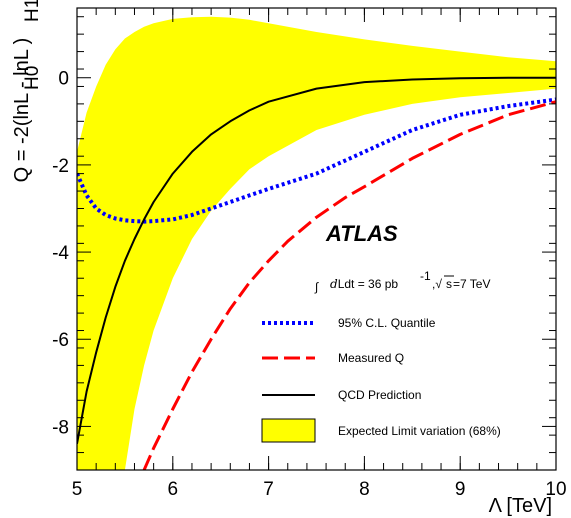  Describe the element at coordinates (60, 427) in the screenshot. I see `y-tick-label: -8` at that location.